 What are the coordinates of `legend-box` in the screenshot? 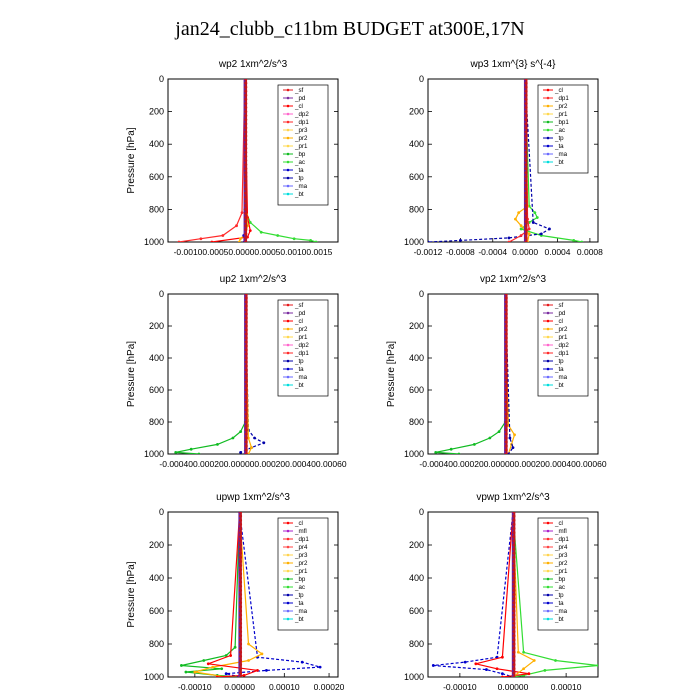 It's located at (303, 348).